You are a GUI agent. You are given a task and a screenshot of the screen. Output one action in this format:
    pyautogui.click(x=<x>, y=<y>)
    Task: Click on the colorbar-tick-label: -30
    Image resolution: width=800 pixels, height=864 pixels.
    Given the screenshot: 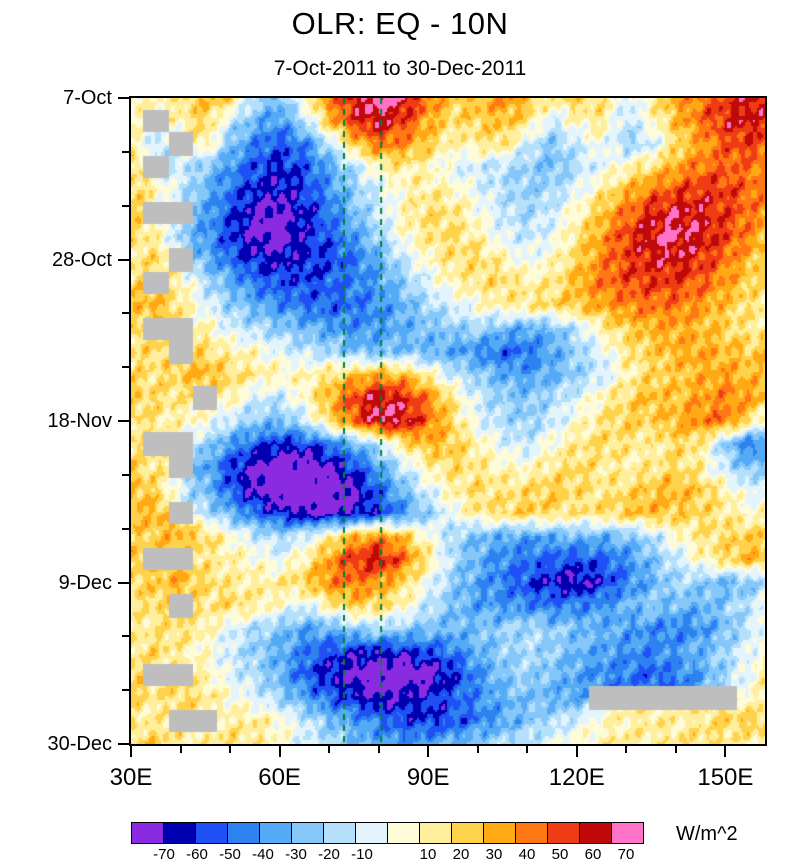 What is the action you would take?
    pyautogui.click(x=296, y=854)
    